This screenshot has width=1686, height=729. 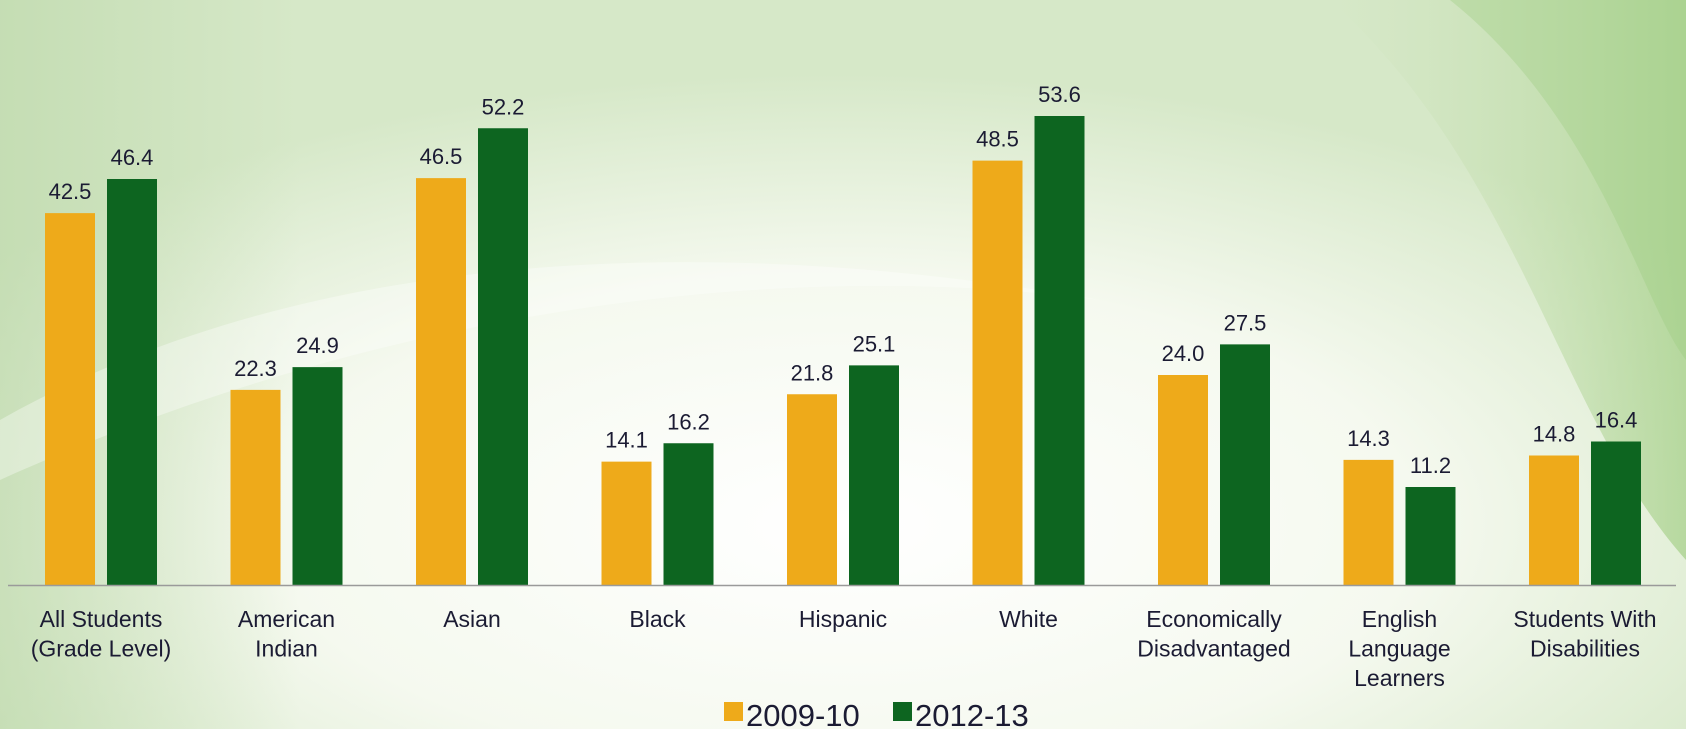 What do you see at coordinates (1399, 619) in the screenshot?
I see `category-label: English` at bounding box center [1399, 619].